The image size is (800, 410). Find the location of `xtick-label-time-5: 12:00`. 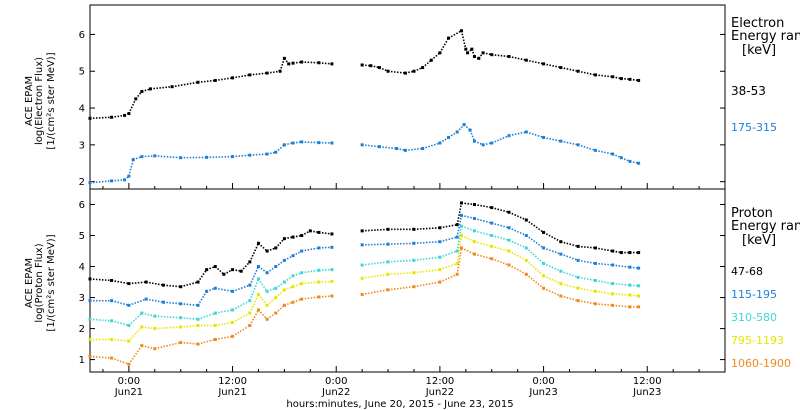

xtick-label-time-5: 12:00 is located at coordinates (647, 381).